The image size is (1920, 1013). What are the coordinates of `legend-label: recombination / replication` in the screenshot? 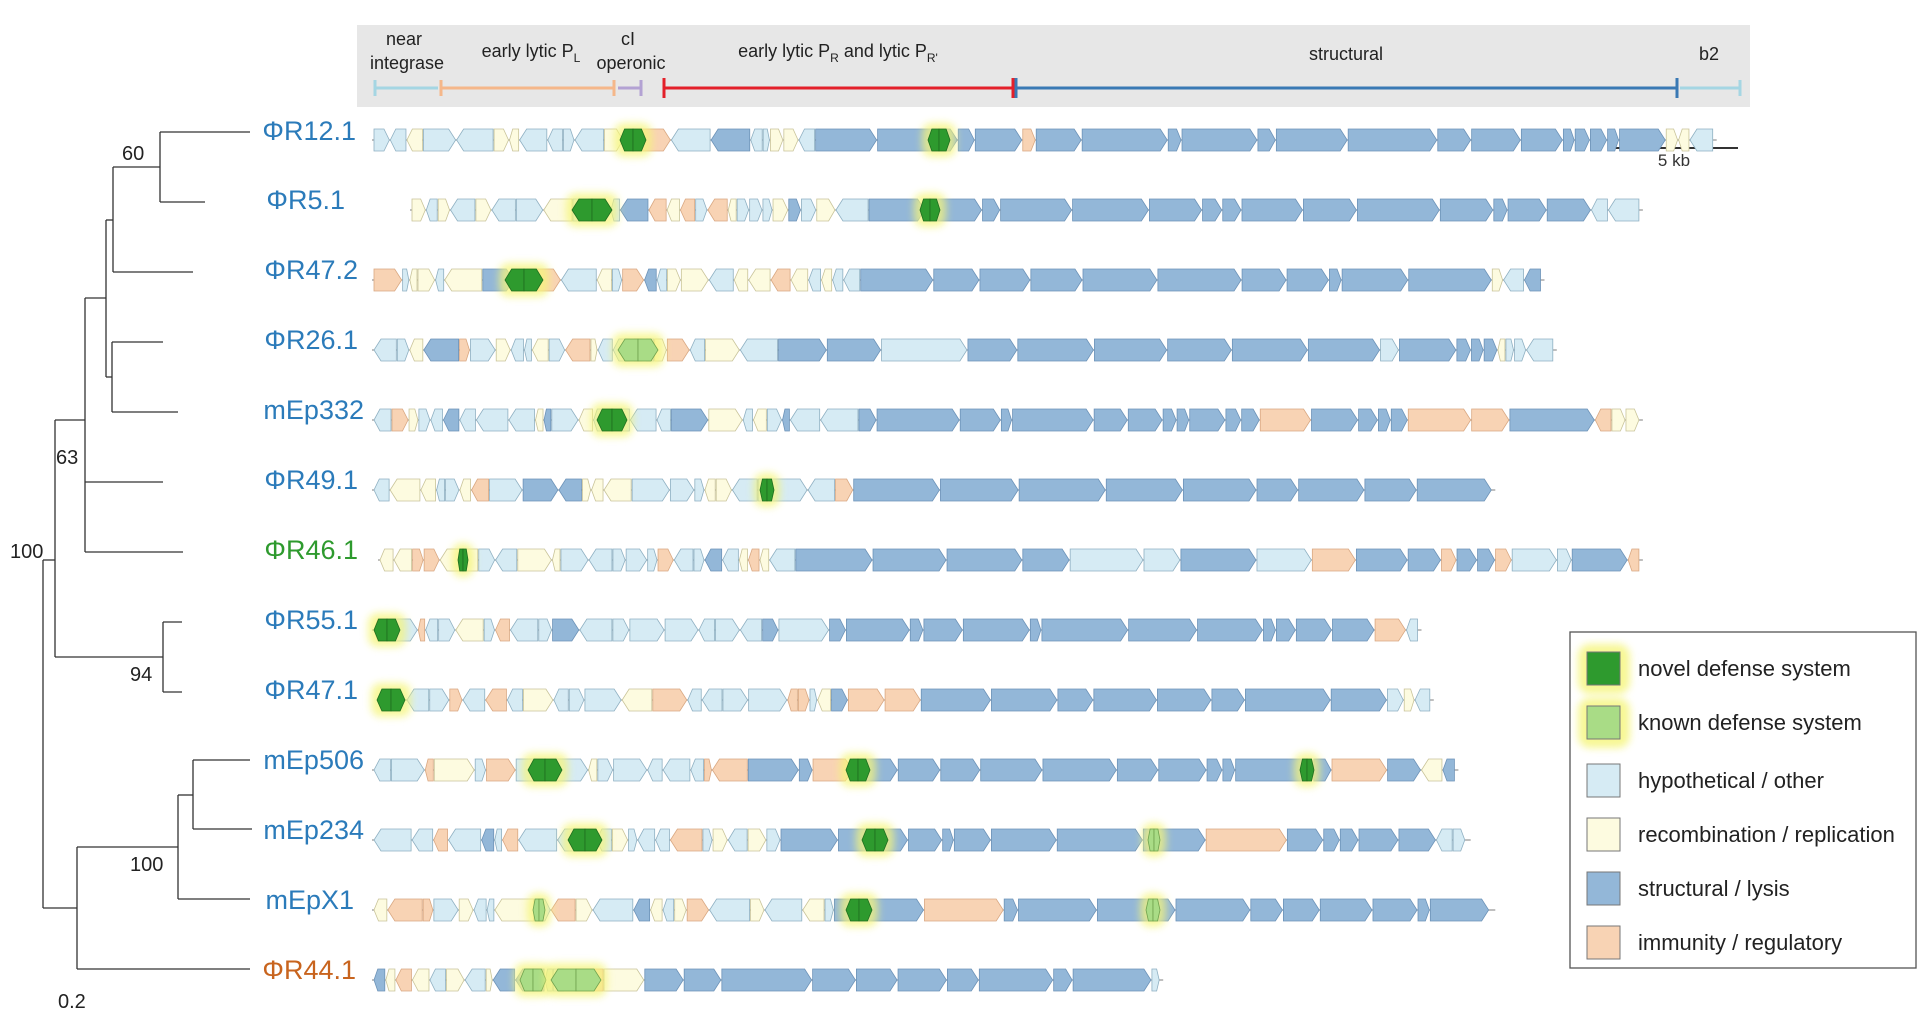 It's located at (1766, 834).